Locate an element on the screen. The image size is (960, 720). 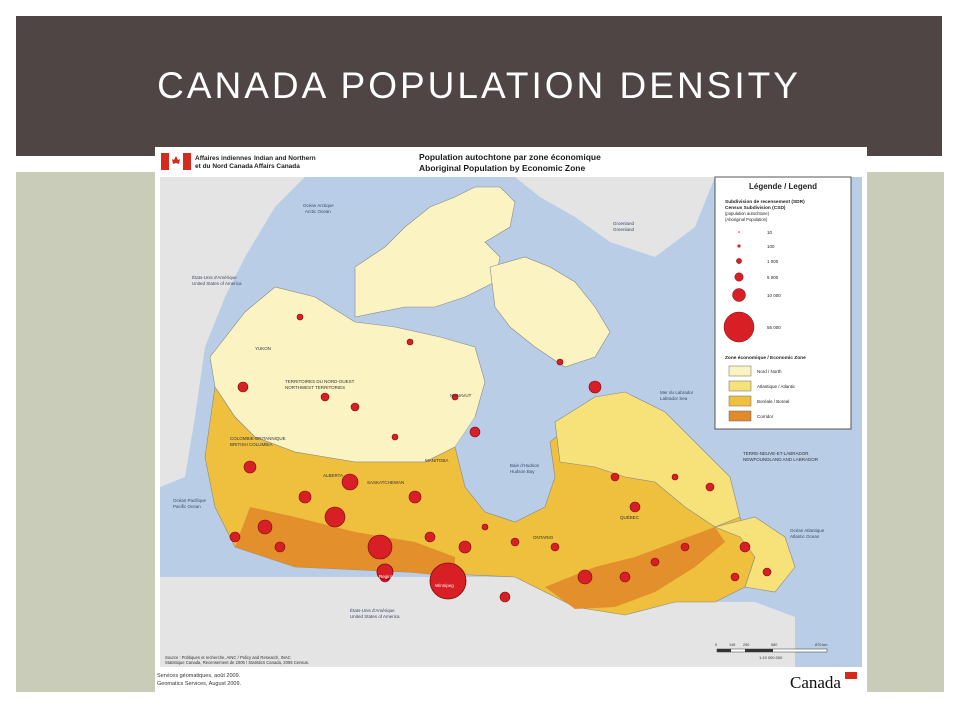
label-atlantic-en: Atlantic Ocean is located at coordinates (805, 536).